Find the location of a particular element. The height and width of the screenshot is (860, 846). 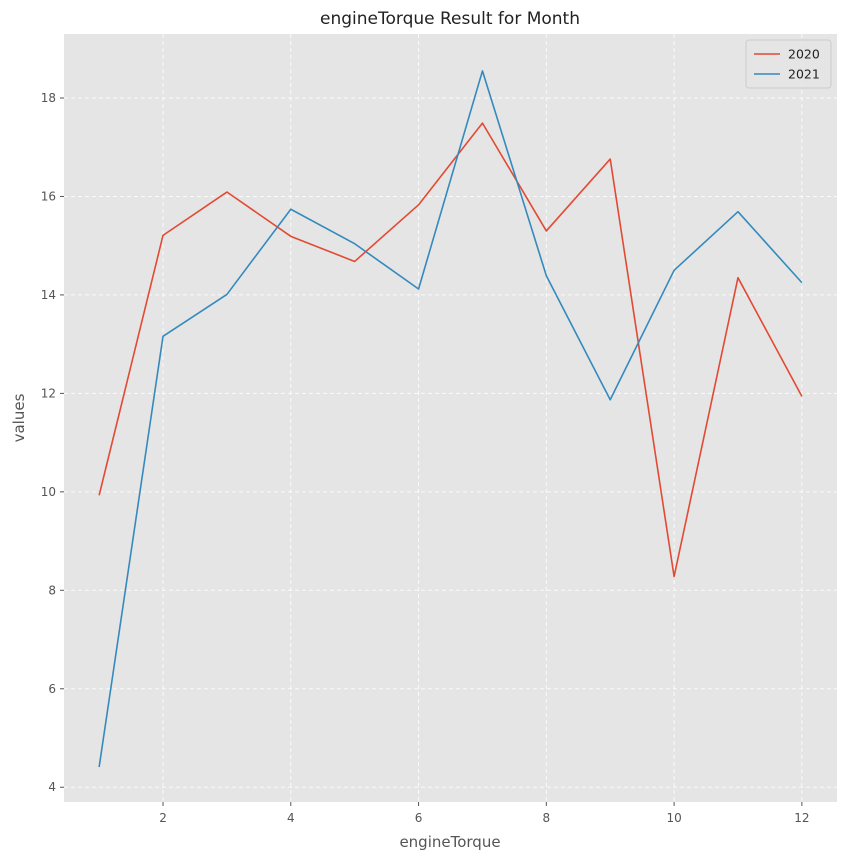

y-tick-label: 10 is located at coordinates (48, 492).